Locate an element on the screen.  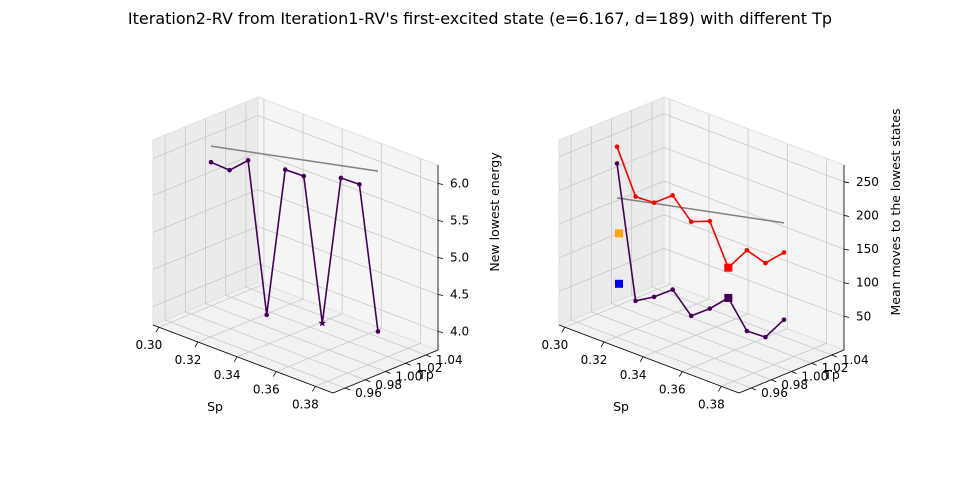
z-tick-label: 250 is located at coordinates (867, 182).